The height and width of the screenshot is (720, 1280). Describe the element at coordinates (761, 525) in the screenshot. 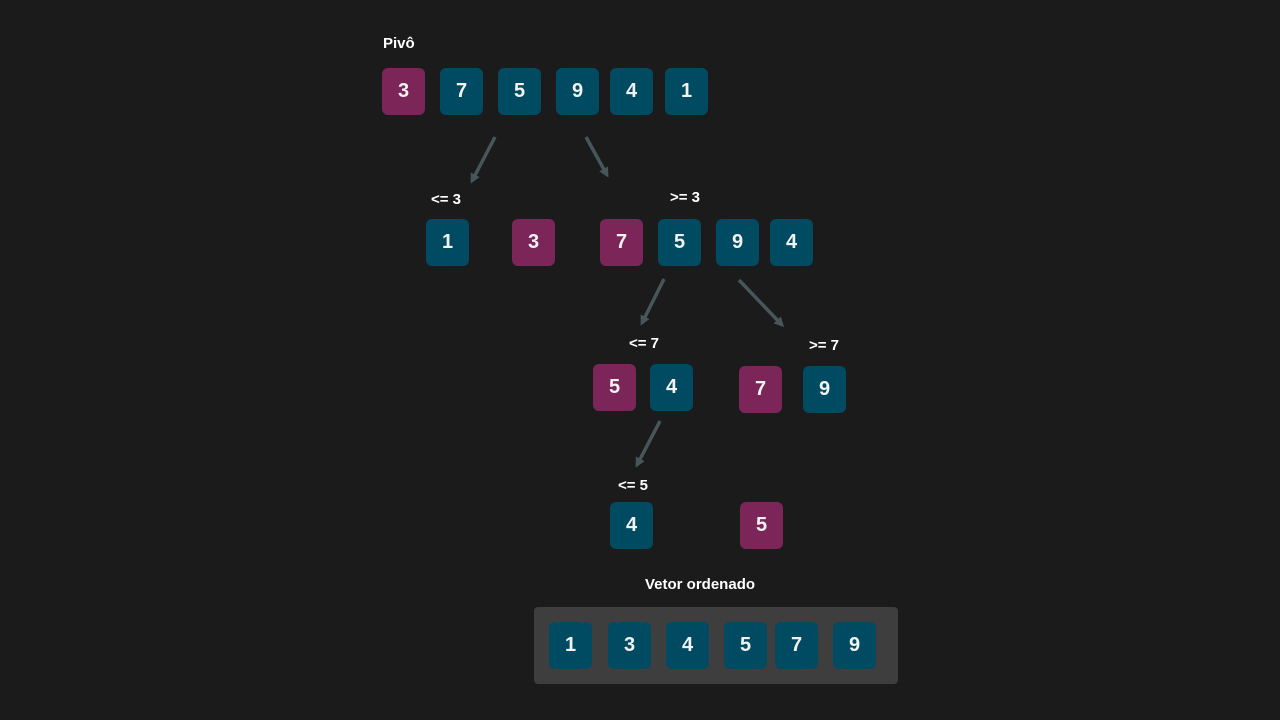

I see `pivot-5-element: 5` at that location.